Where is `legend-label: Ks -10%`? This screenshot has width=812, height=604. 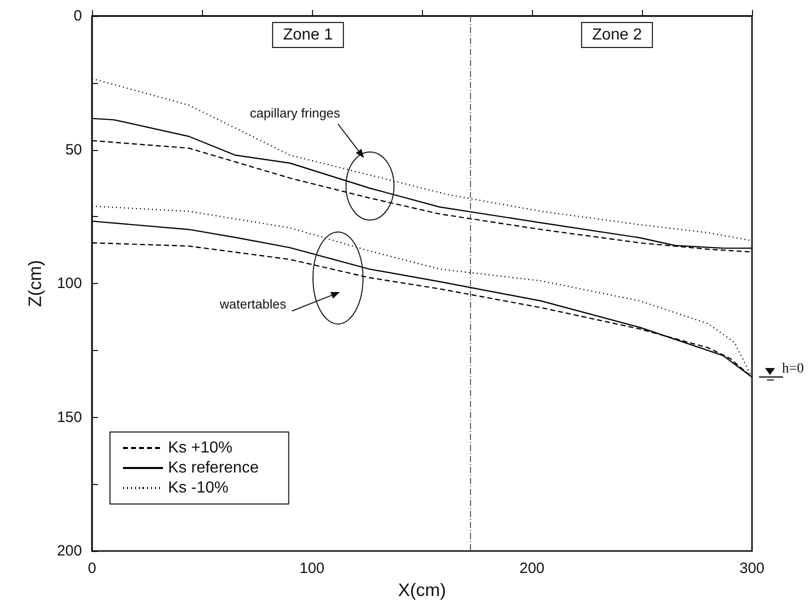 legend-label: Ks -10% is located at coordinates (198, 488).